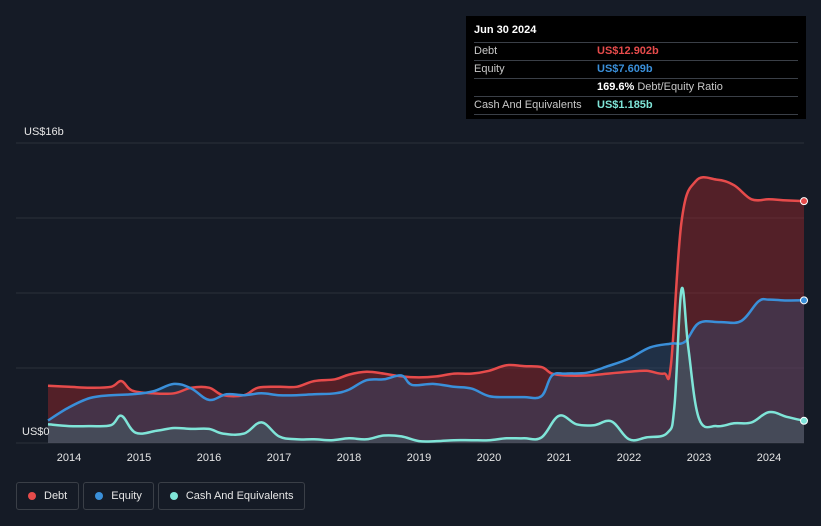  What do you see at coordinates (279, 458) in the screenshot?
I see `x-tick-label: 2017` at bounding box center [279, 458].